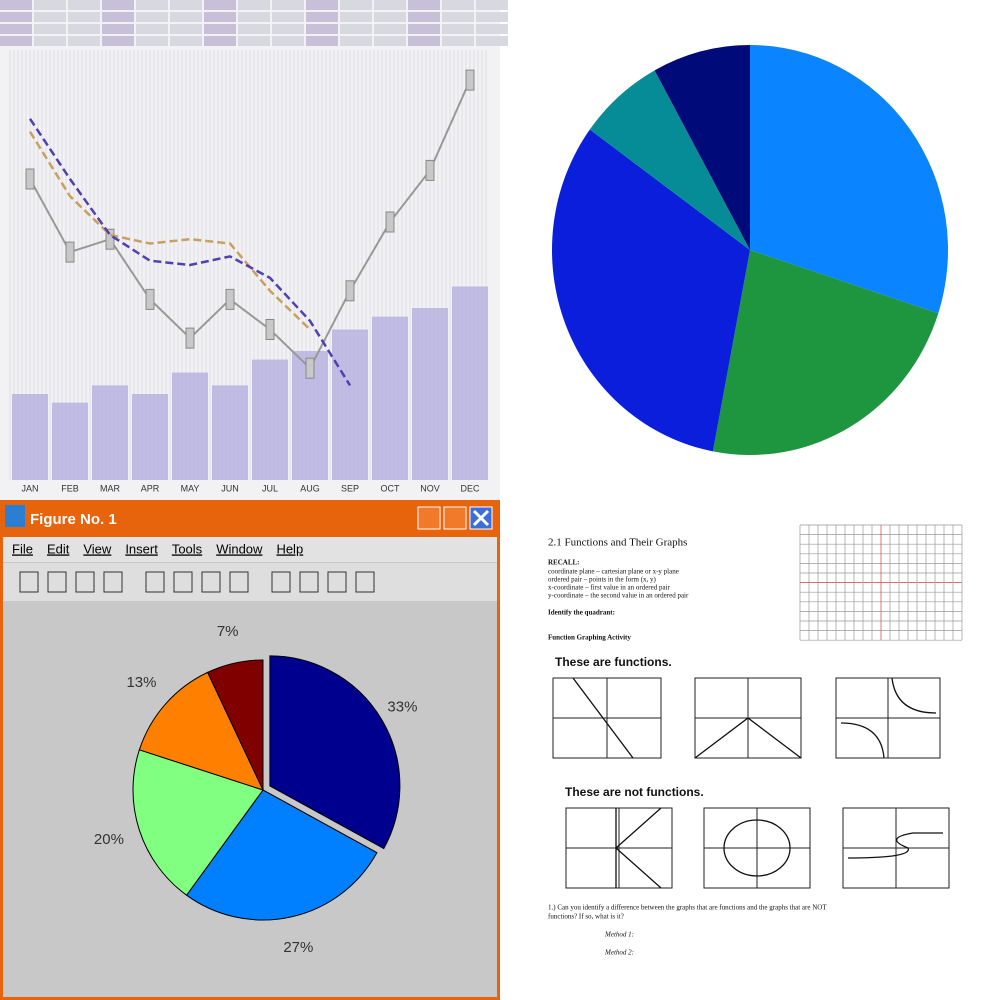  What do you see at coordinates (29, 488) in the screenshot?
I see `x-tick-label: JAN` at bounding box center [29, 488].